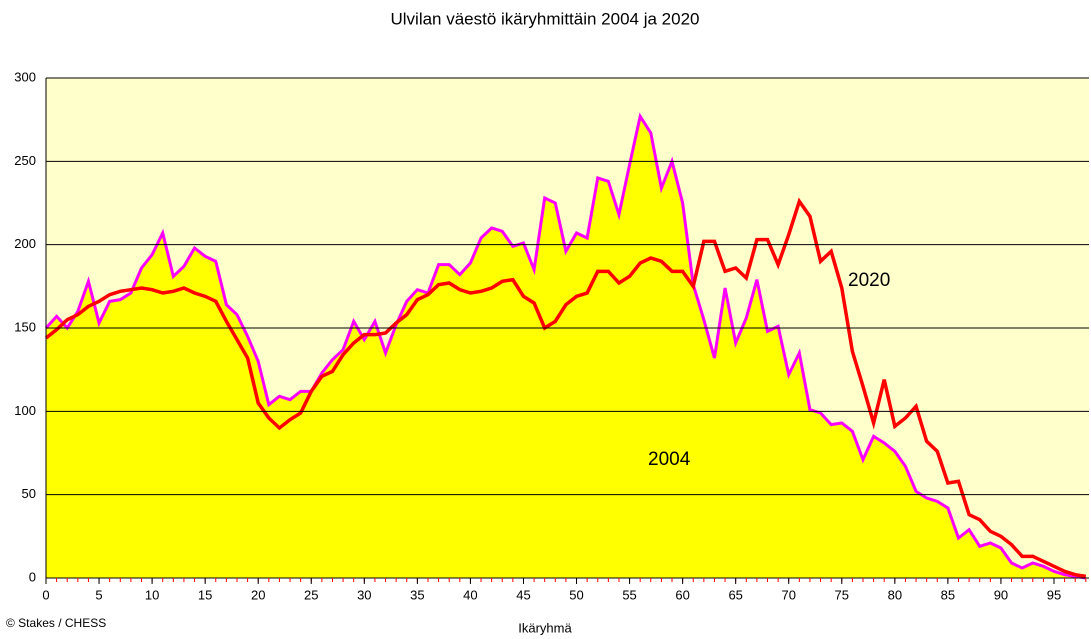 This screenshot has height=639, width=1091. I want to click on x-tick-label: 75, so click(842, 594).